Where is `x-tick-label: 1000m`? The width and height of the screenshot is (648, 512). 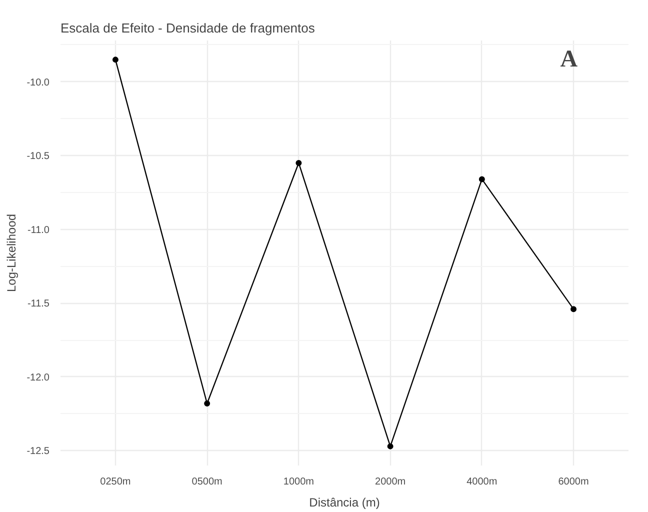
x-tick-label: 1000m is located at coordinates (298, 482).